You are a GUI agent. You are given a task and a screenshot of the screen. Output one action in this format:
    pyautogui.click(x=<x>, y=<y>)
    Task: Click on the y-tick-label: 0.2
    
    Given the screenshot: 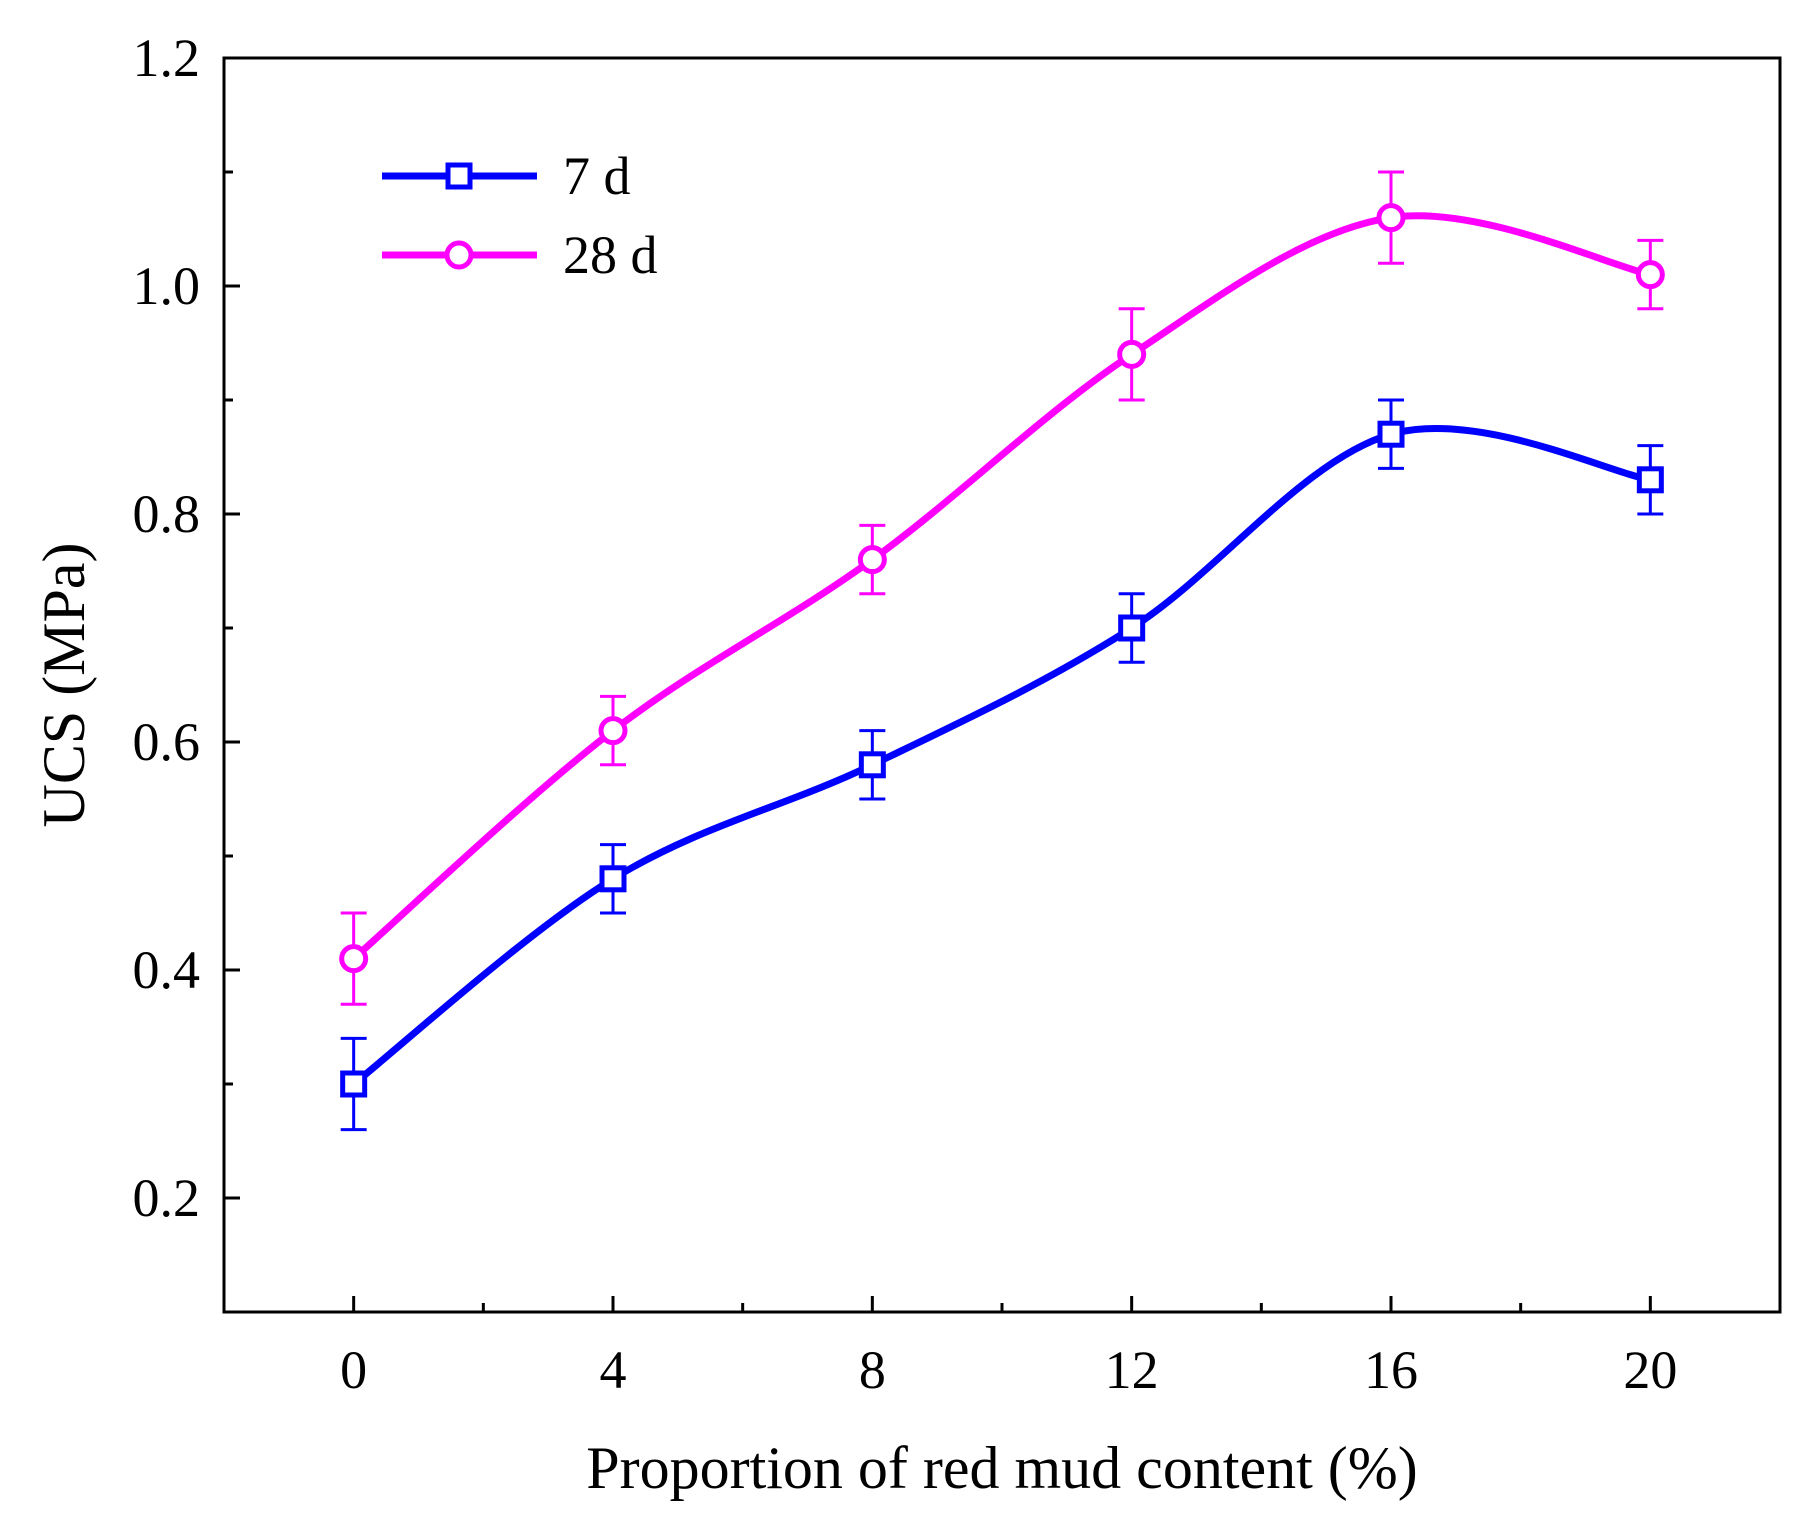 What is the action you would take?
    pyautogui.click(x=167, y=1198)
    